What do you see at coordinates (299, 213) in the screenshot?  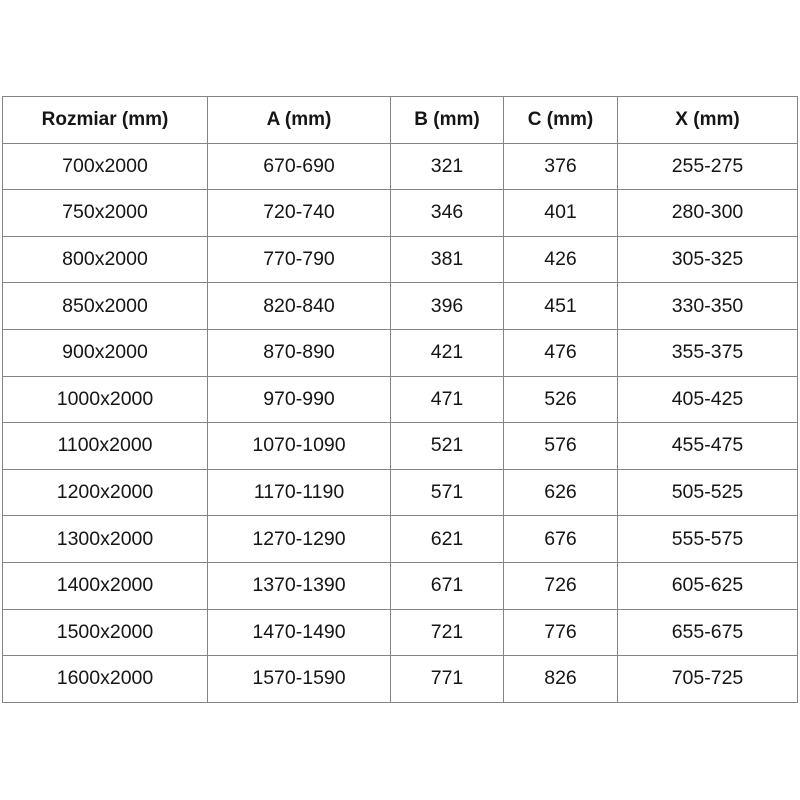 I see `table-cell: 720-740` at bounding box center [299, 213].